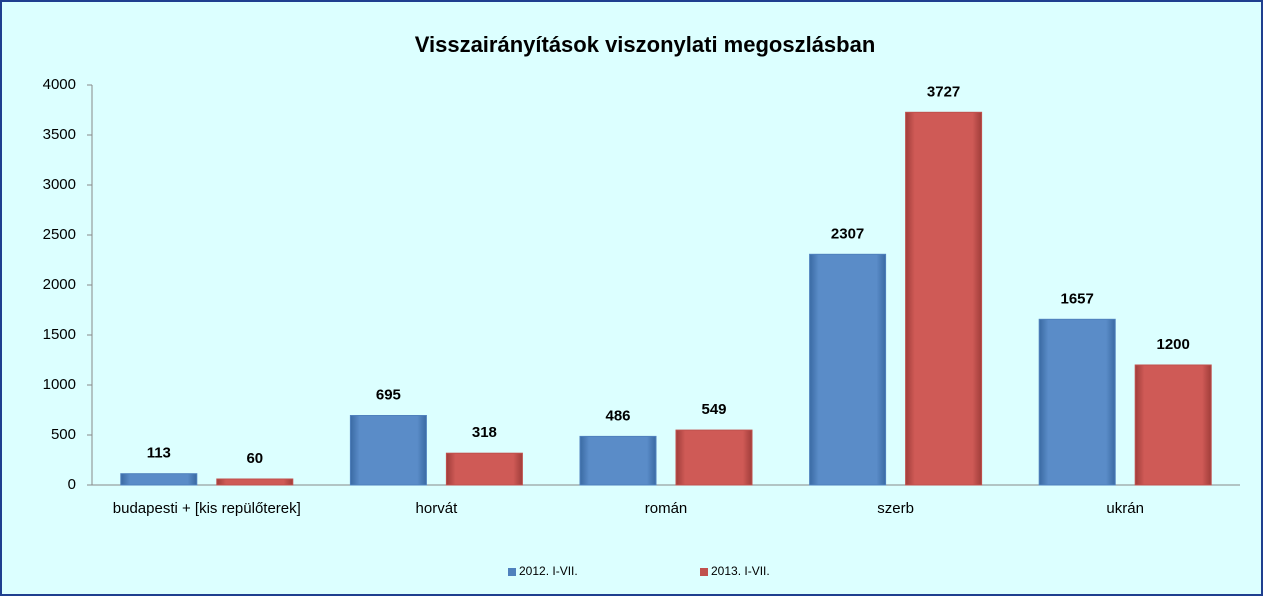  What do you see at coordinates (63, 434) in the screenshot?
I see `y-tick-label: 500` at bounding box center [63, 434].